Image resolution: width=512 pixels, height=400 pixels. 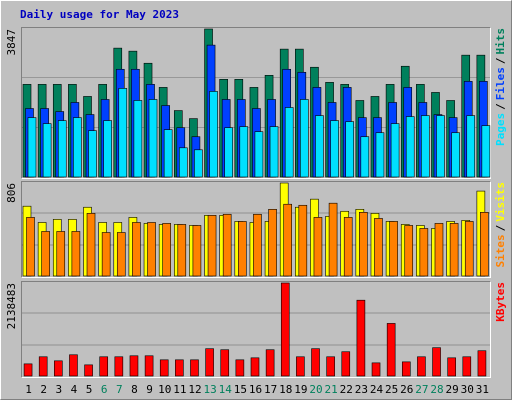 What do you see at coordinates (346, 389) in the screenshot?
I see `x-tick-label: 22` at bounding box center [346, 389].